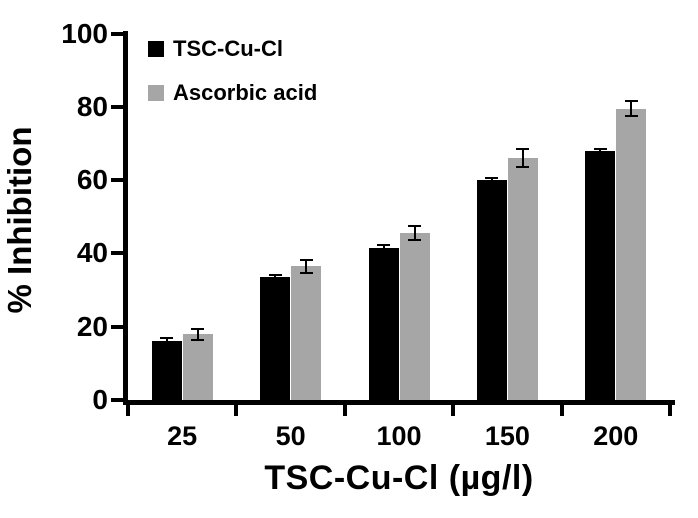  What do you see at coordinates (182, 436) in the screenshot?
I see `x-category-label: 25` at bounding box center [182, 436].